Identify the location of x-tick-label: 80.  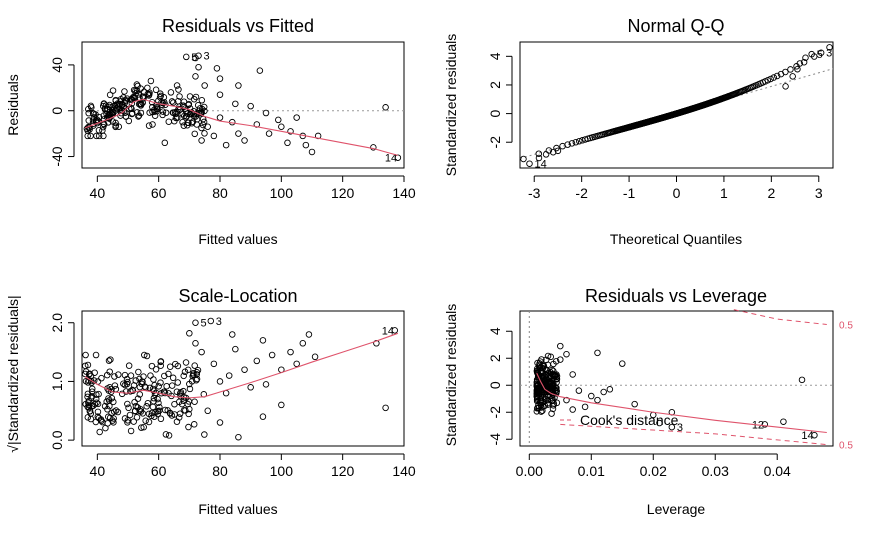
(220, 471).